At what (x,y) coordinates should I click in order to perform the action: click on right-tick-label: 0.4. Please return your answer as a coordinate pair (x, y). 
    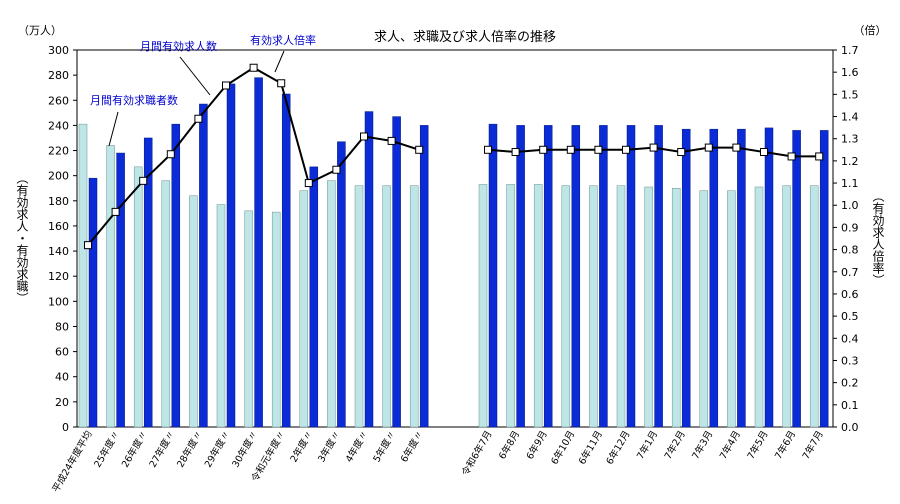
    Looking at the image, I should click on (850, 338).